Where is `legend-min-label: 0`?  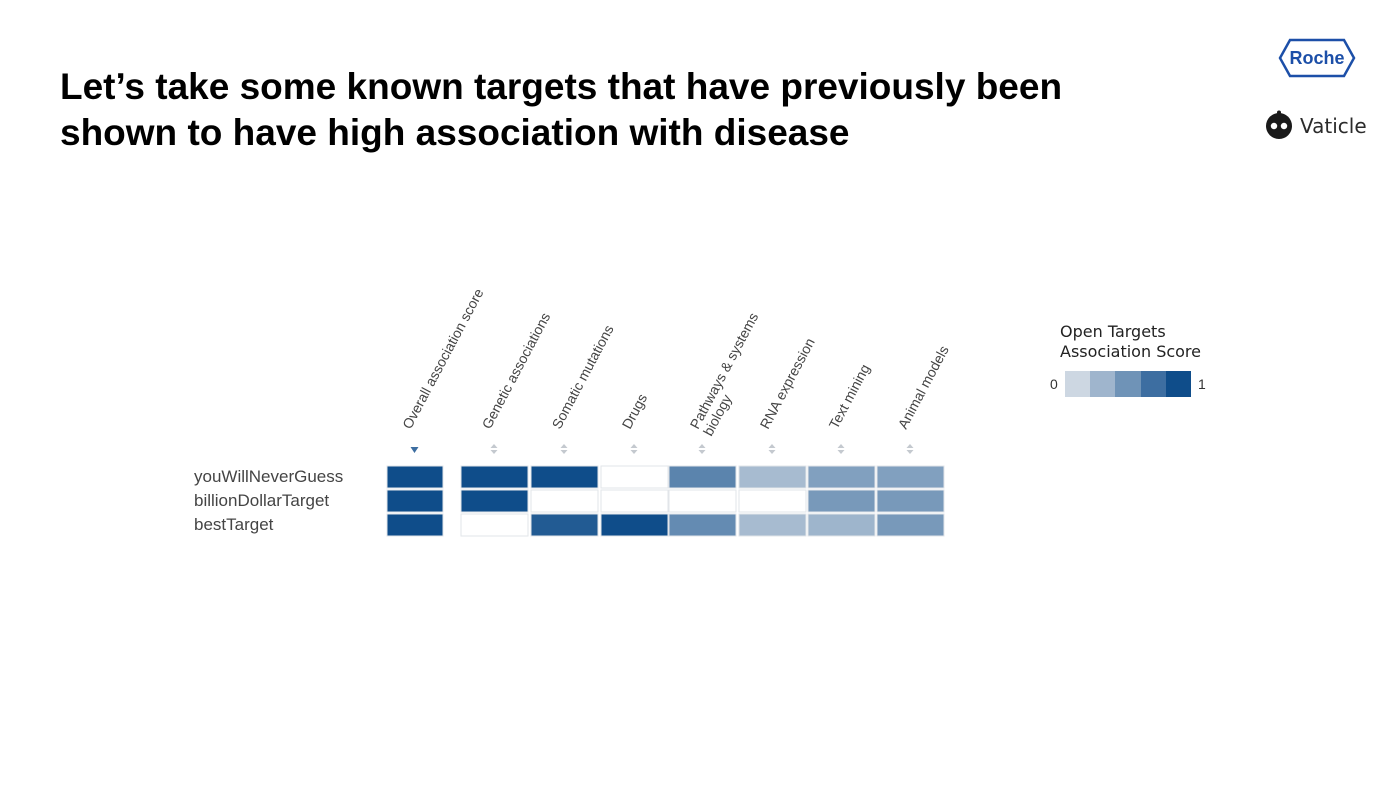 legend-min-label: 0 is located at coordinates (1054, 384).